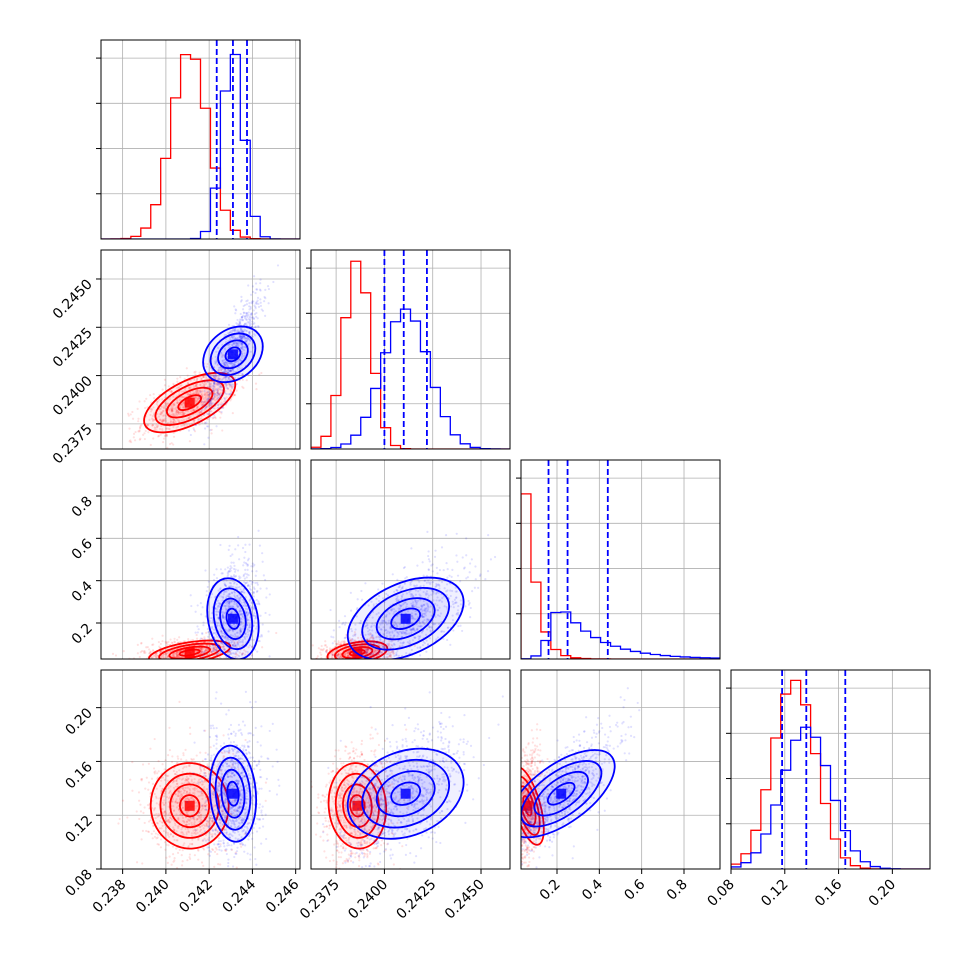 This screenshot has width=970, height=970. Describe the element at coordinates (592, 889) in the screenshot. I see `x-tick-label: 0.4` at that location.